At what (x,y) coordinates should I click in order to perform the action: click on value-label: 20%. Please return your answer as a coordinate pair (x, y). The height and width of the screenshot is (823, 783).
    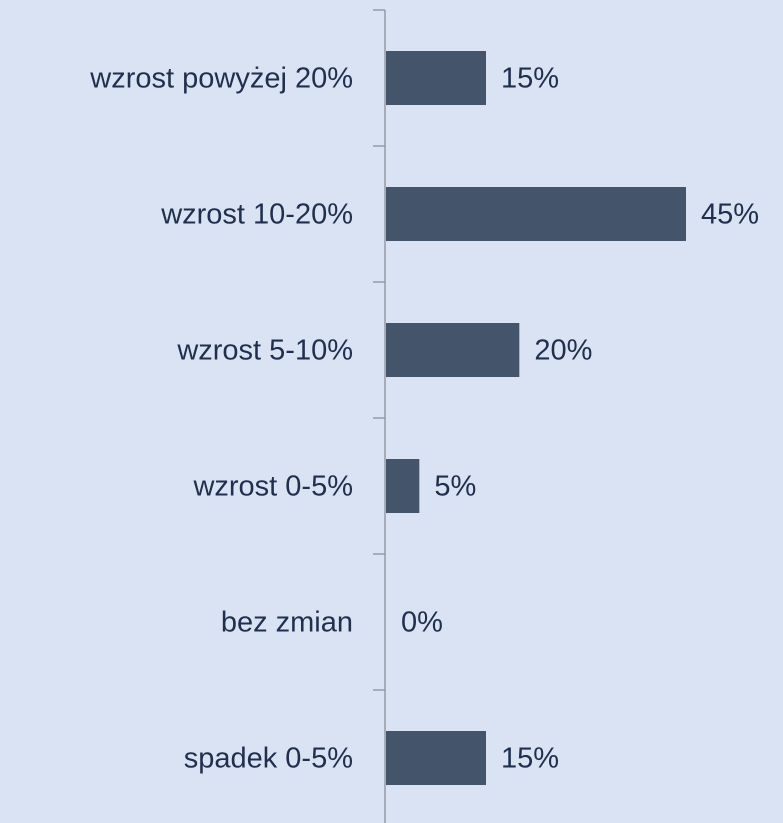
    Looking at the image, I should click on (563, 351).